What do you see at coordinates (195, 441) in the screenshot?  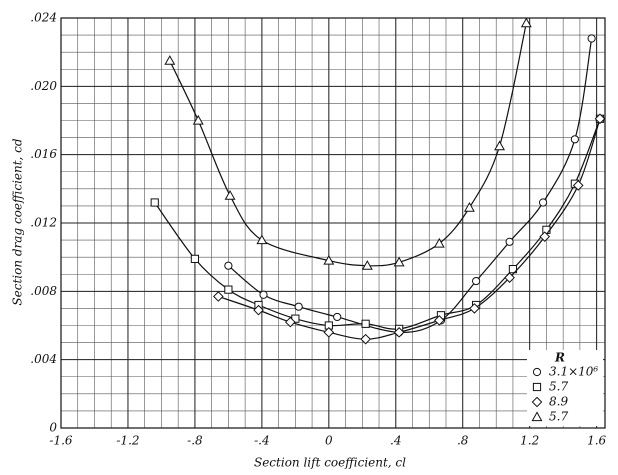 I see `x-tick-label: -.8` at bounding box center [195, 441].